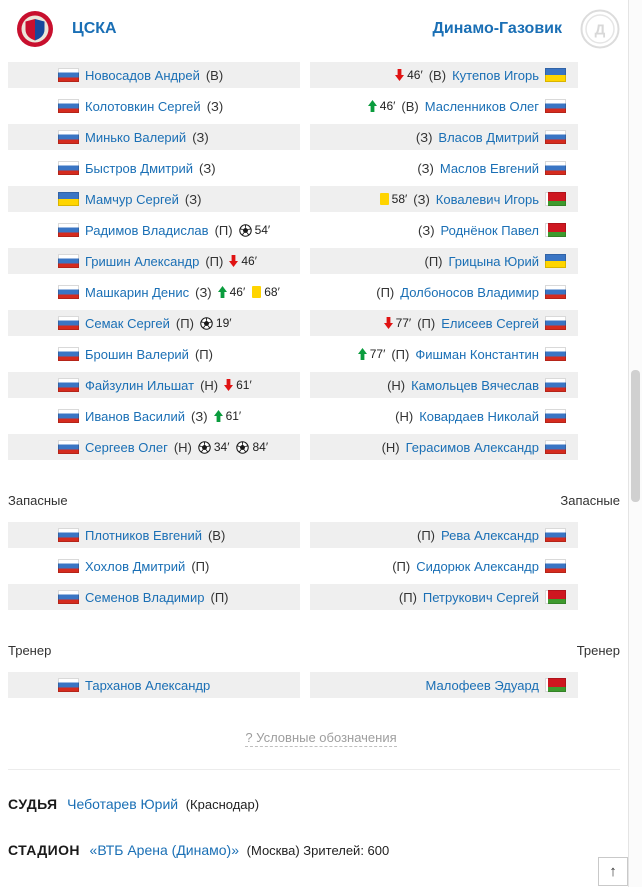  I want to click on player-link: Радимов Владислав, so click(147, 230).